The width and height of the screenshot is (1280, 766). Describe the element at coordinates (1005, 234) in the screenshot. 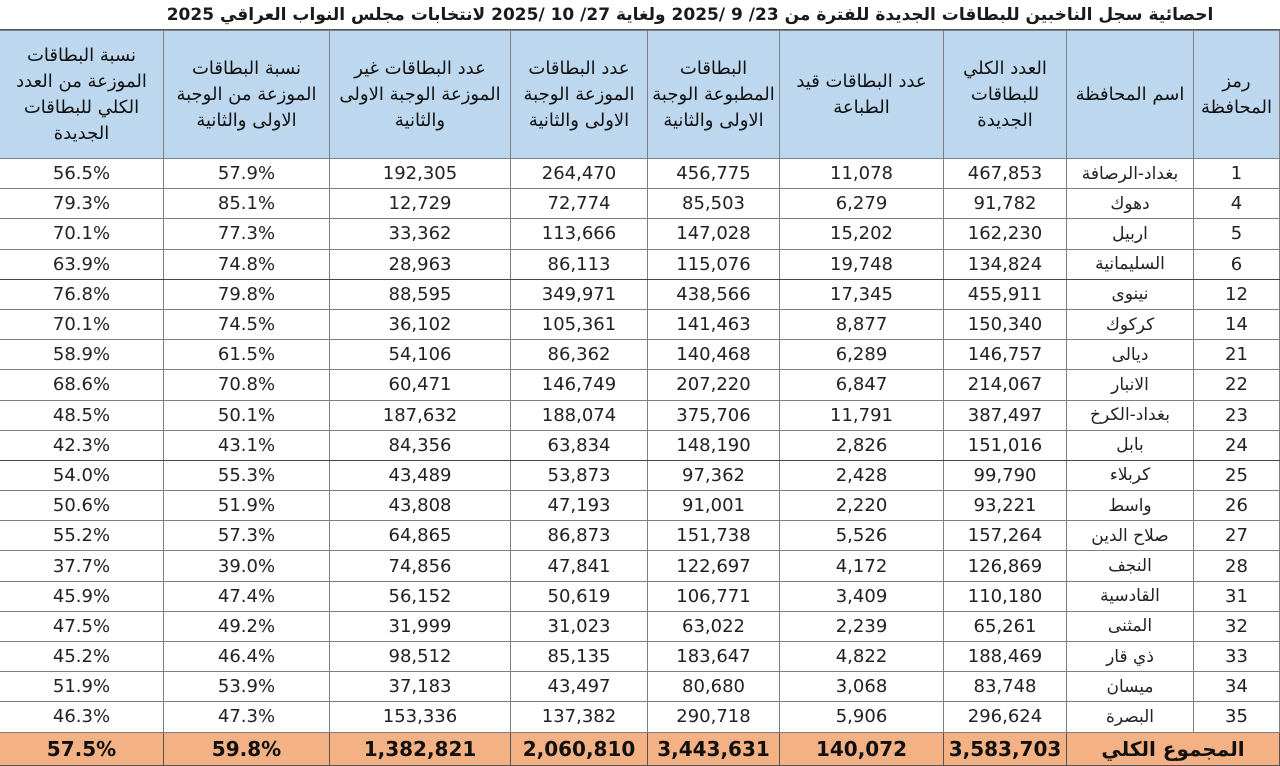

I see `cell-total-cards: 162,230` at that location.